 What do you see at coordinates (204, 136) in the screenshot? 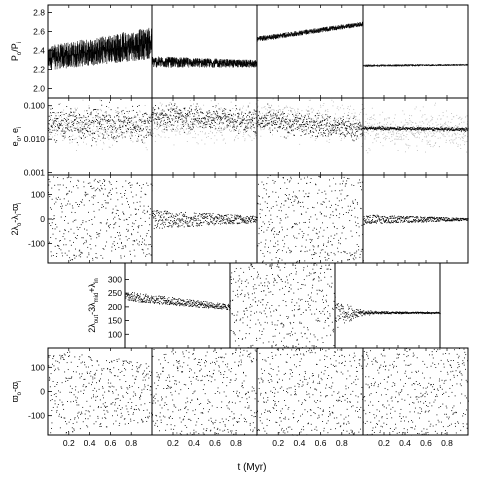
I see `panel-r2-c2` at bounding box center [204, 136].